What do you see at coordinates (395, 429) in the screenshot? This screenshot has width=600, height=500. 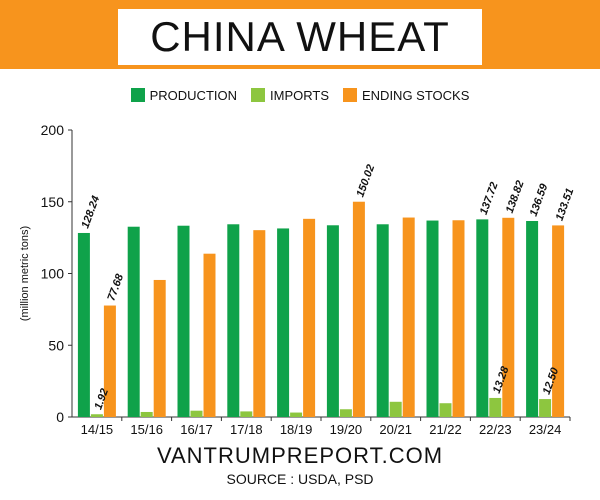 I see `x-tick-label: 20/21` at bounding box center [395, 429].